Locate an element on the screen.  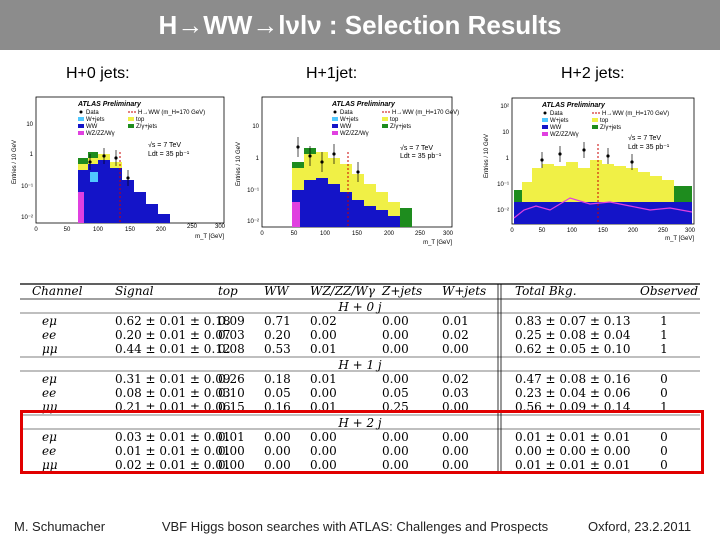
highlight-box-2jets is located at coordinates (362, 442).